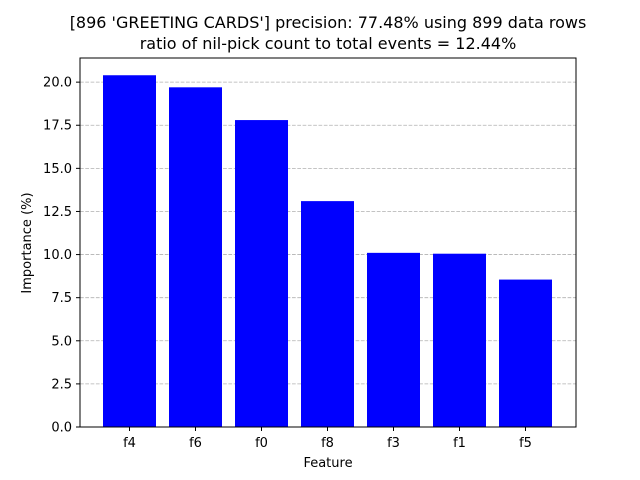 Image resolution: width=640 pixels, height=480 pixels. What do you see at coordinates (57, 126) in the screenshot?
I see `y-tick-label: 17.5` at bounding box center [57, 126].